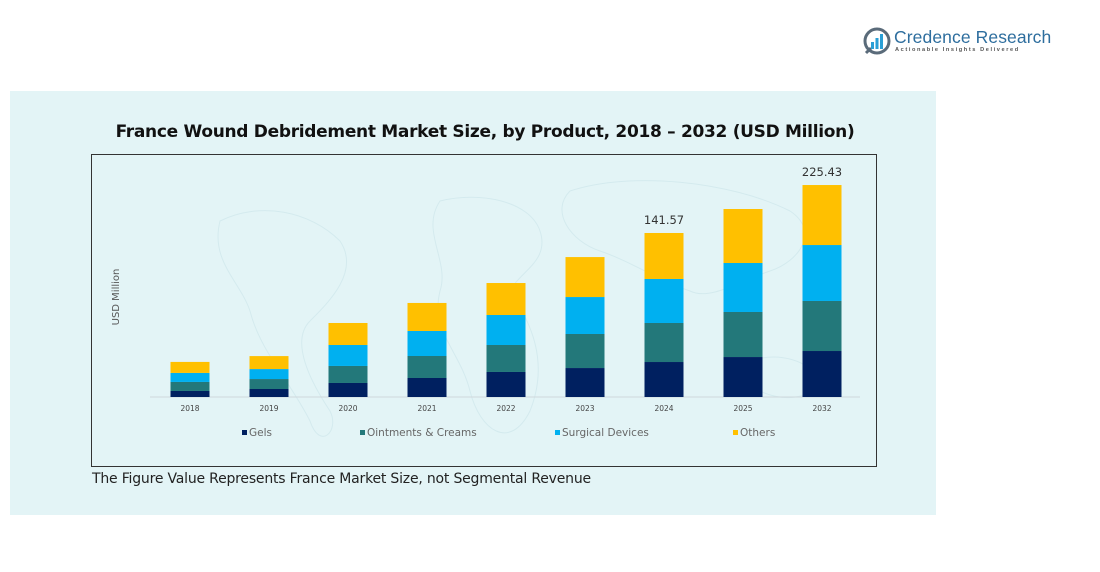 This screenshot has height=572, width=1100. I want to click on bar-segment-others-2022, so click(506, 299).